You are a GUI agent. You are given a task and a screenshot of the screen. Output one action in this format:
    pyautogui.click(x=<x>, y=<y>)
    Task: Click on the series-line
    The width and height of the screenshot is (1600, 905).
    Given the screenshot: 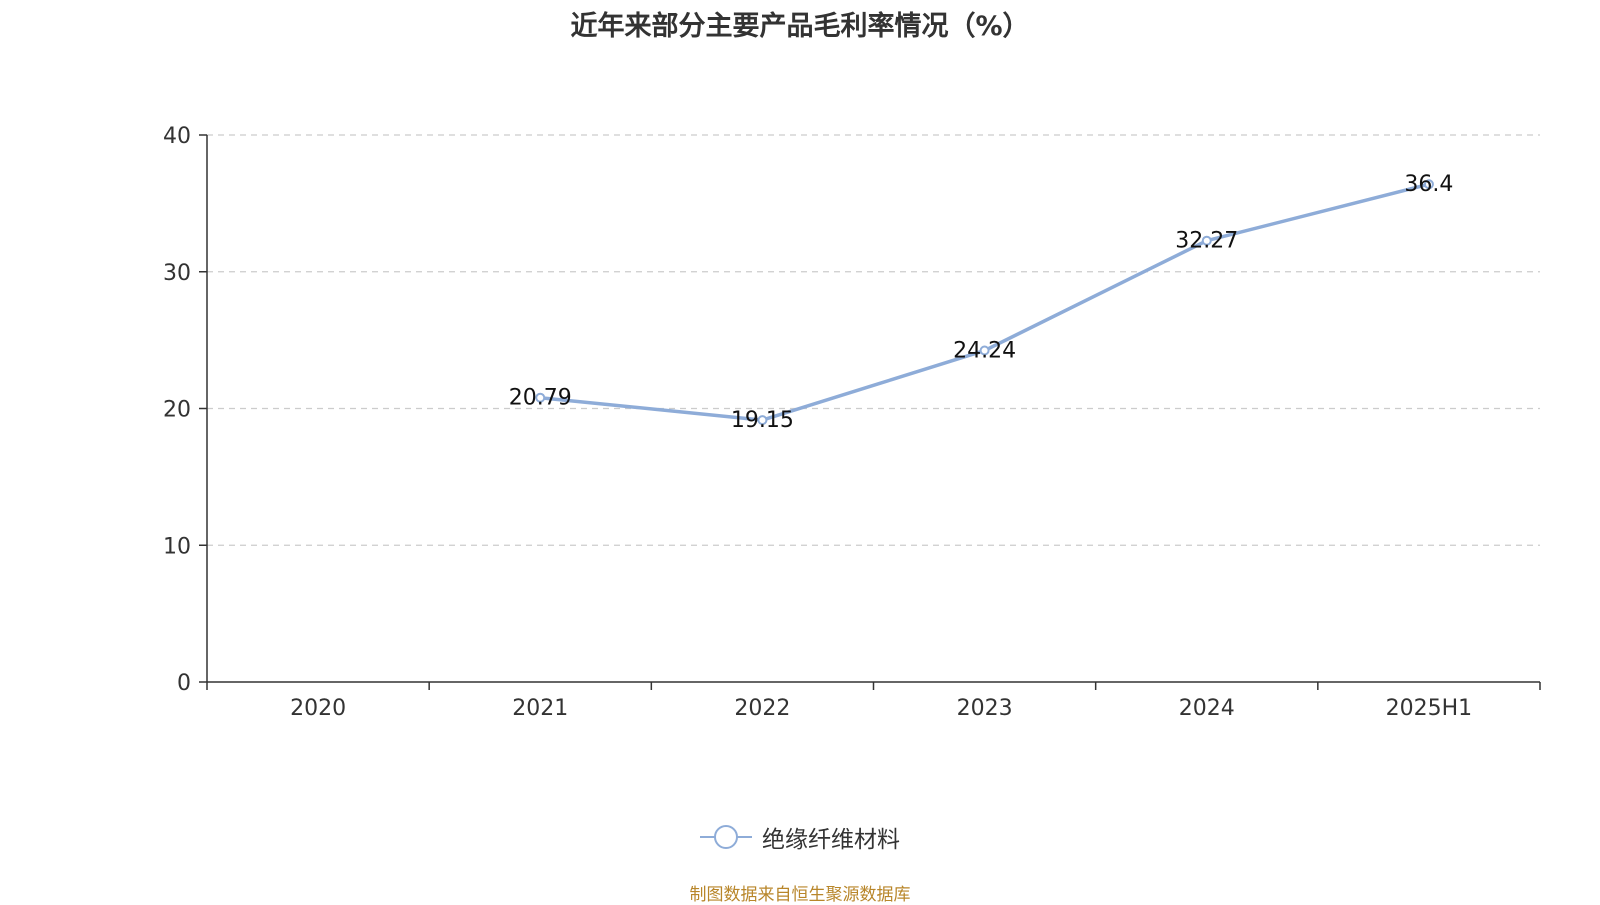 What is the action you would take?
    pyautogui.click(x=984, y=302)
    